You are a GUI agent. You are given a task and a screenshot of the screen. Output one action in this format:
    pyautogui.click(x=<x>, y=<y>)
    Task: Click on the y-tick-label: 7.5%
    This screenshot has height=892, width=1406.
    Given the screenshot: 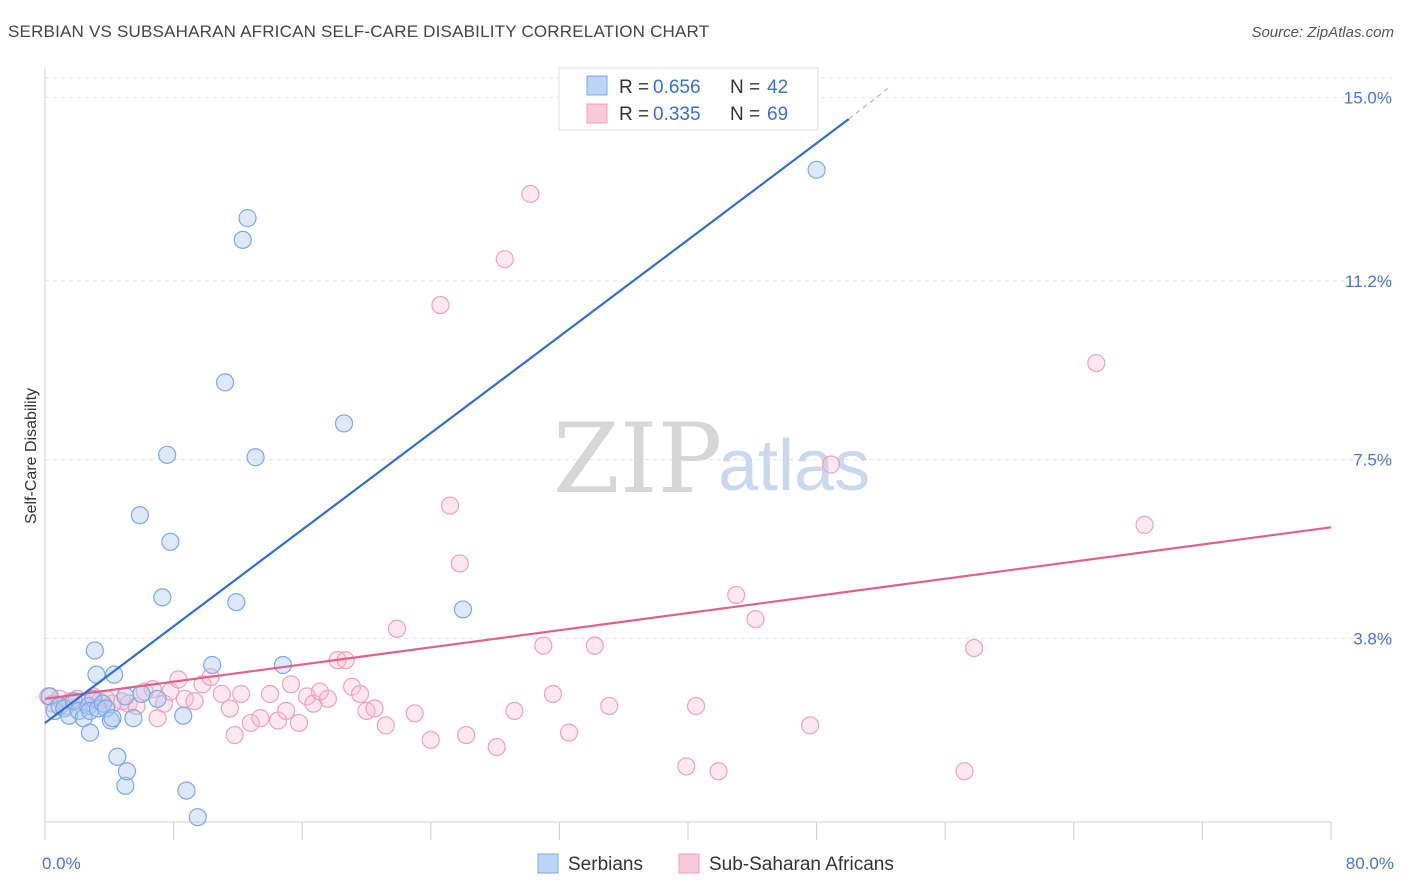 What is the action you would take?
    pyautogui.click(x=1372, y=460)
    